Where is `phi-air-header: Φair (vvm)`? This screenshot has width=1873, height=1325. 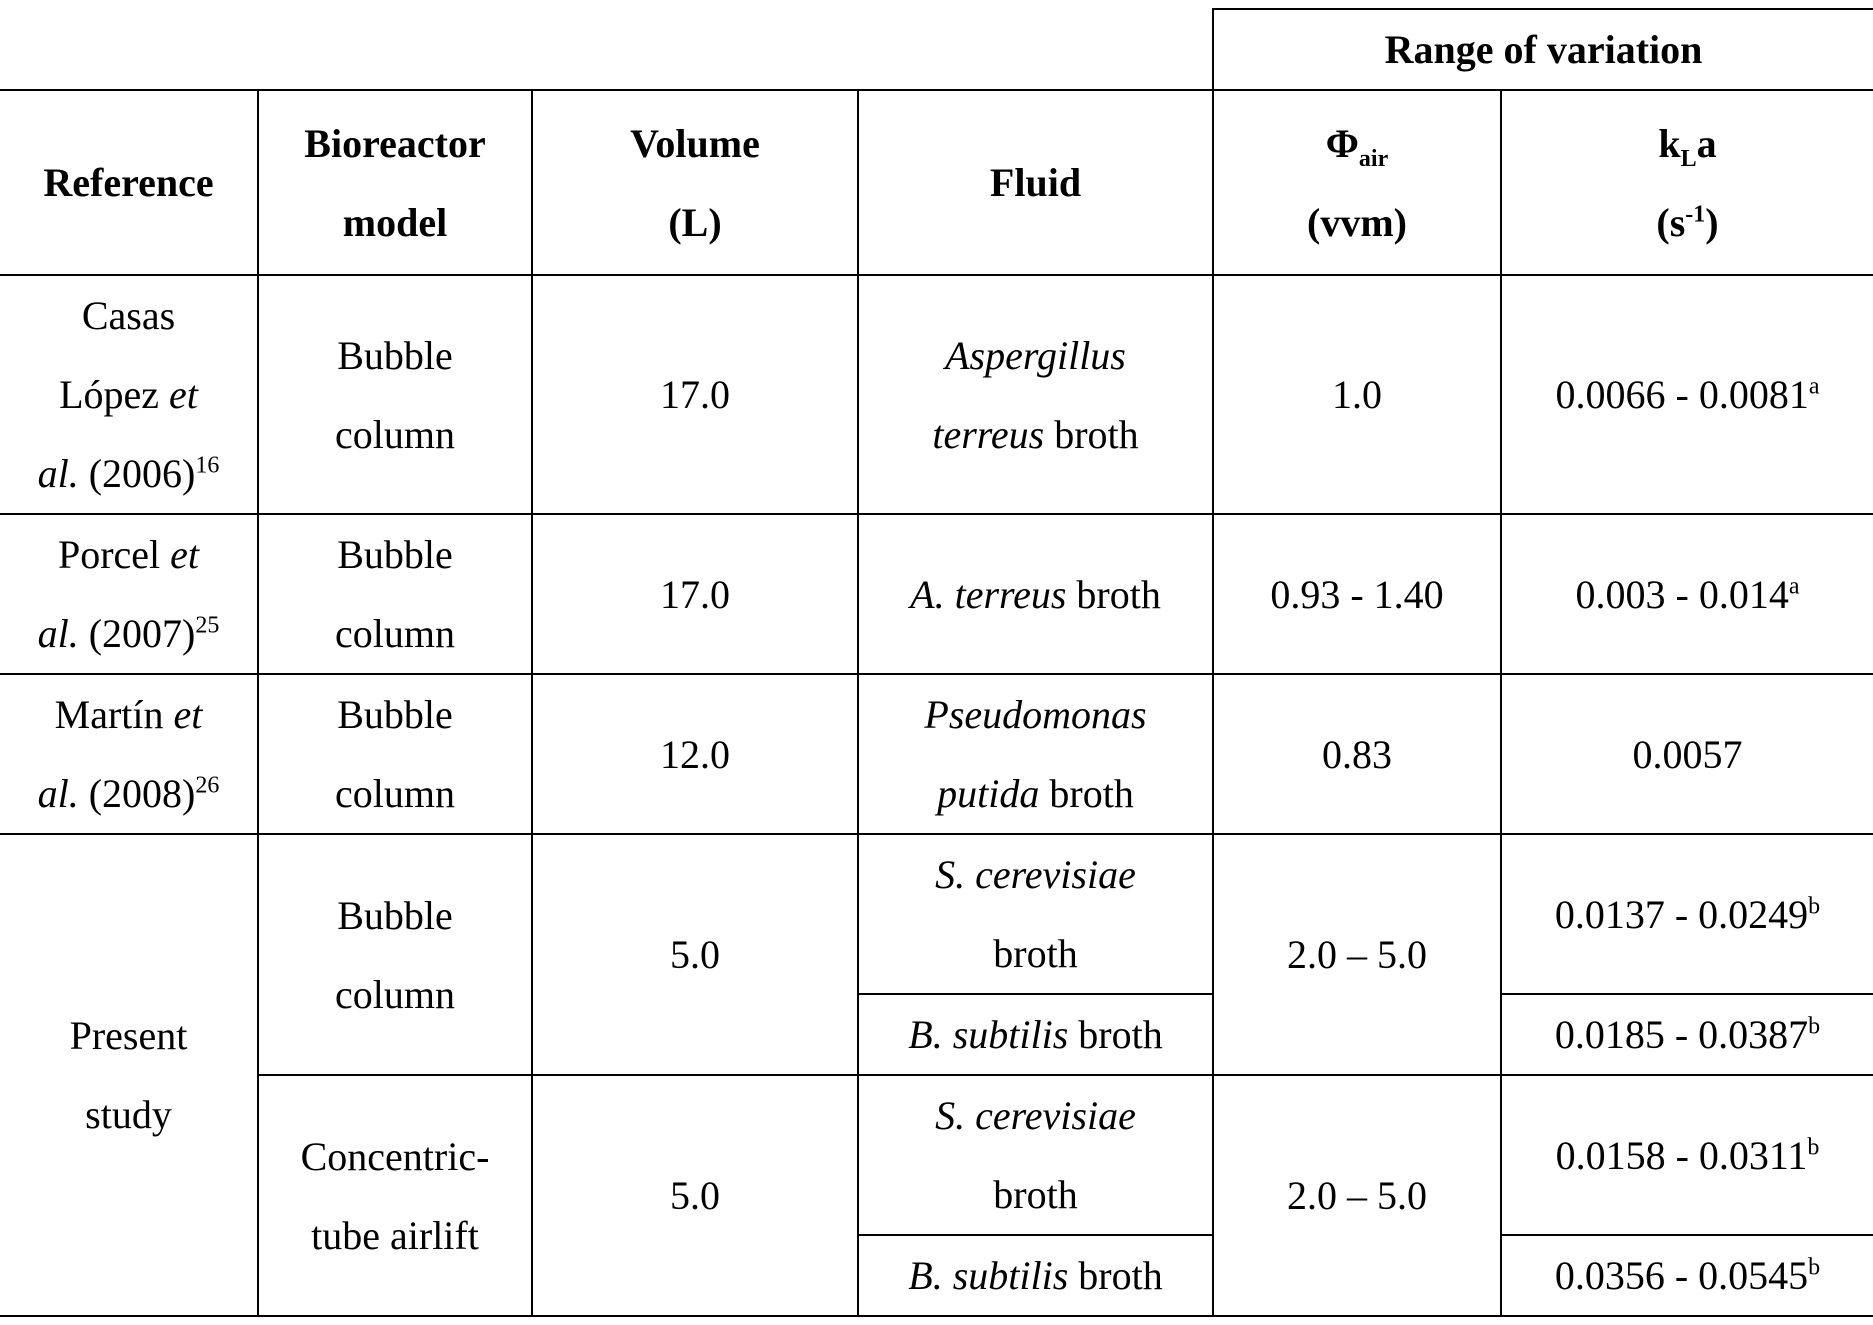
phi-air-header: Φair (vvm) is located at coordinates (1357, 182).